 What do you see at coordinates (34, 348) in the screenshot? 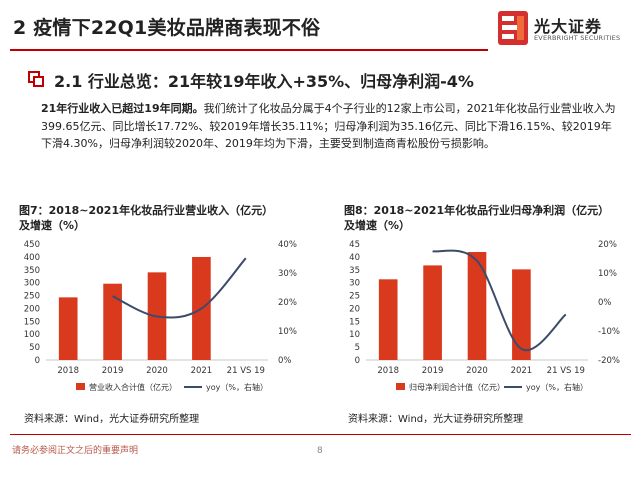
I see `left-axis-tick-label: 50` at bounding box center [34, 348].